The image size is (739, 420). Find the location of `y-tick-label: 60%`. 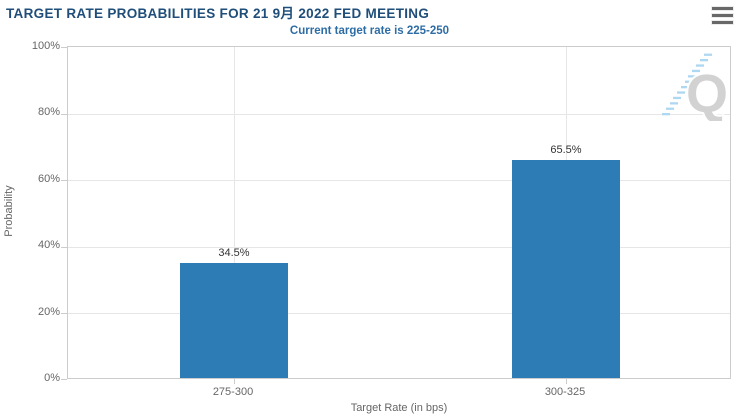

y-tick-label: 60% is located at coordinates (48, 179).